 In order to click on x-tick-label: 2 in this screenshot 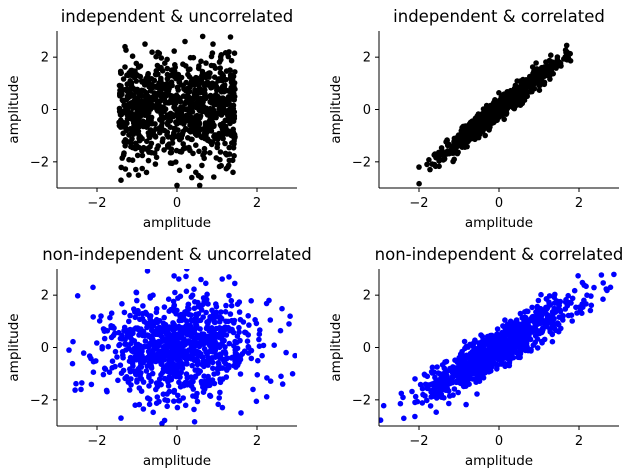, I will do `click(579, 203)`.